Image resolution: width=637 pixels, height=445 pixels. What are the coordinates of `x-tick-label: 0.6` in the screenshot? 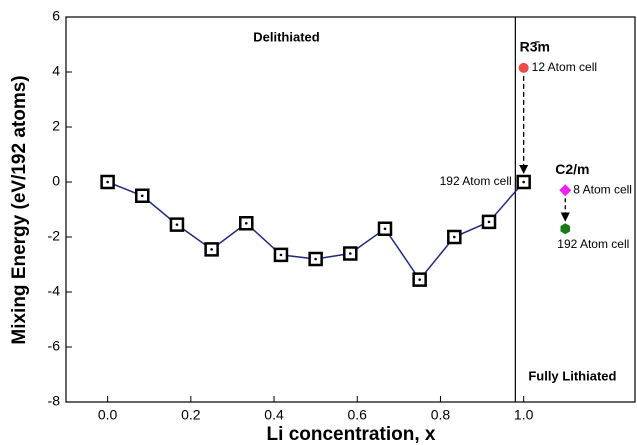 It's located at (358, 415).